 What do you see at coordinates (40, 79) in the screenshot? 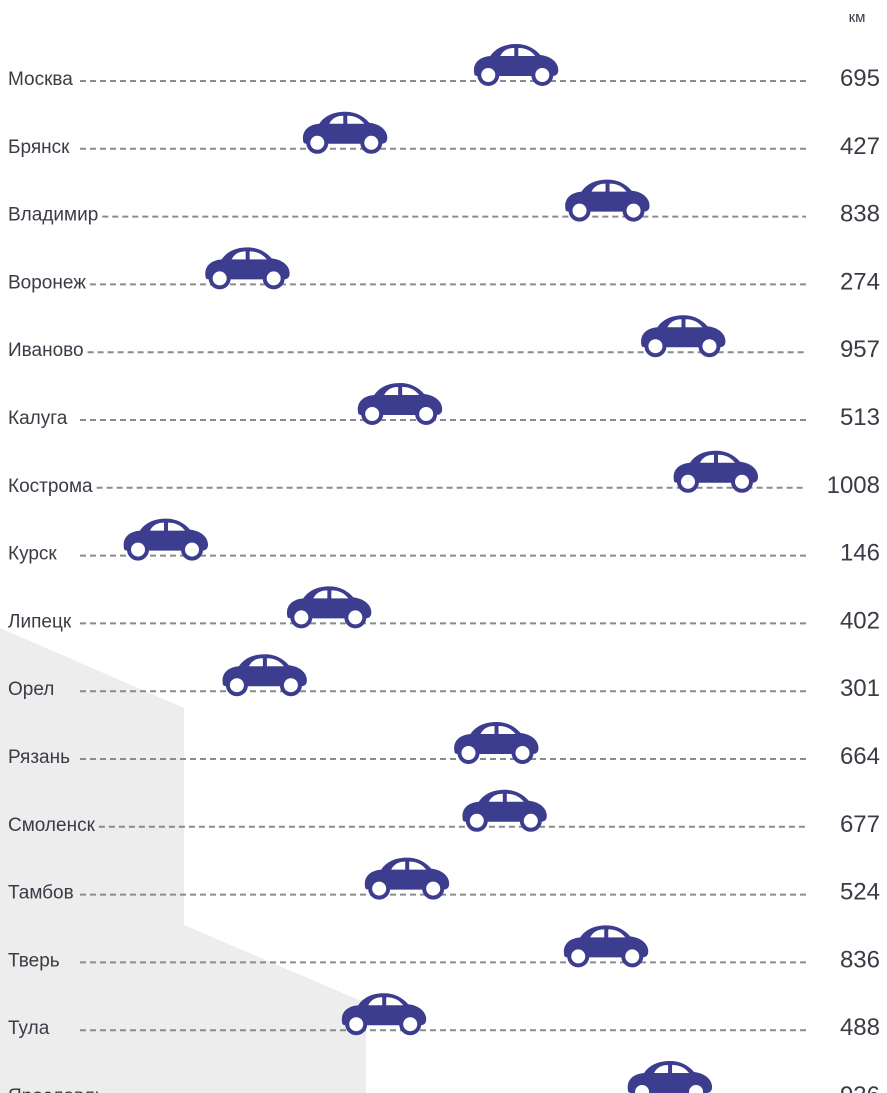
I see `city-label: Москва` at bounding box center [40, 79].